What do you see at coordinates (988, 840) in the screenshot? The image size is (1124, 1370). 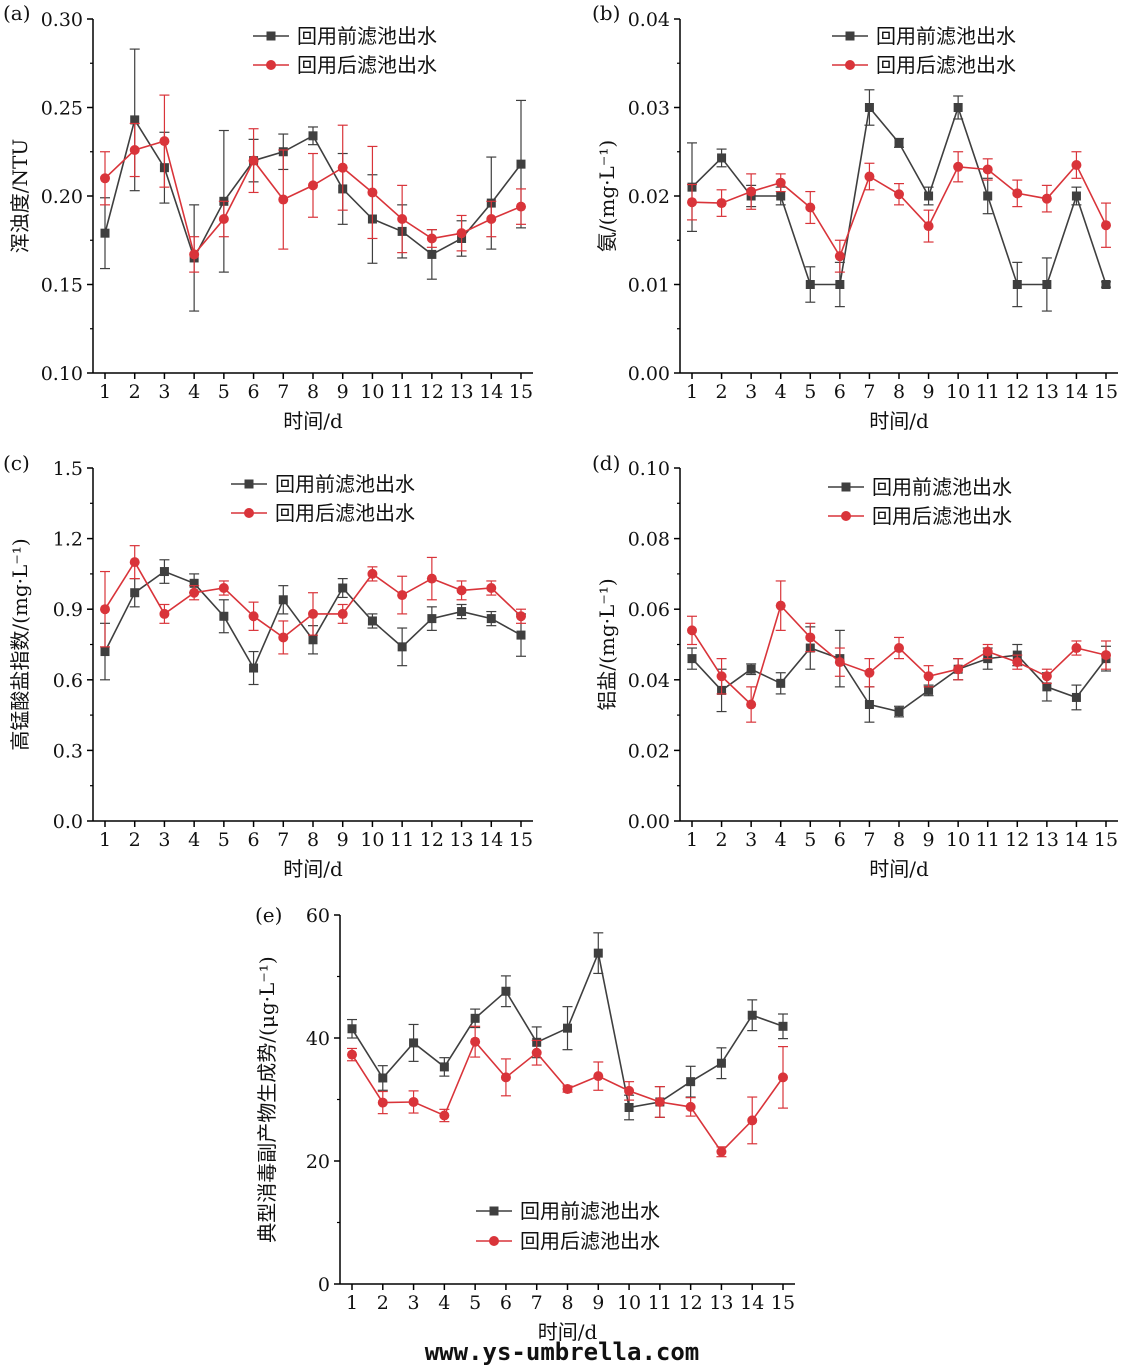 I see `x-tick-label: 11` at bounding box center [988, 840].